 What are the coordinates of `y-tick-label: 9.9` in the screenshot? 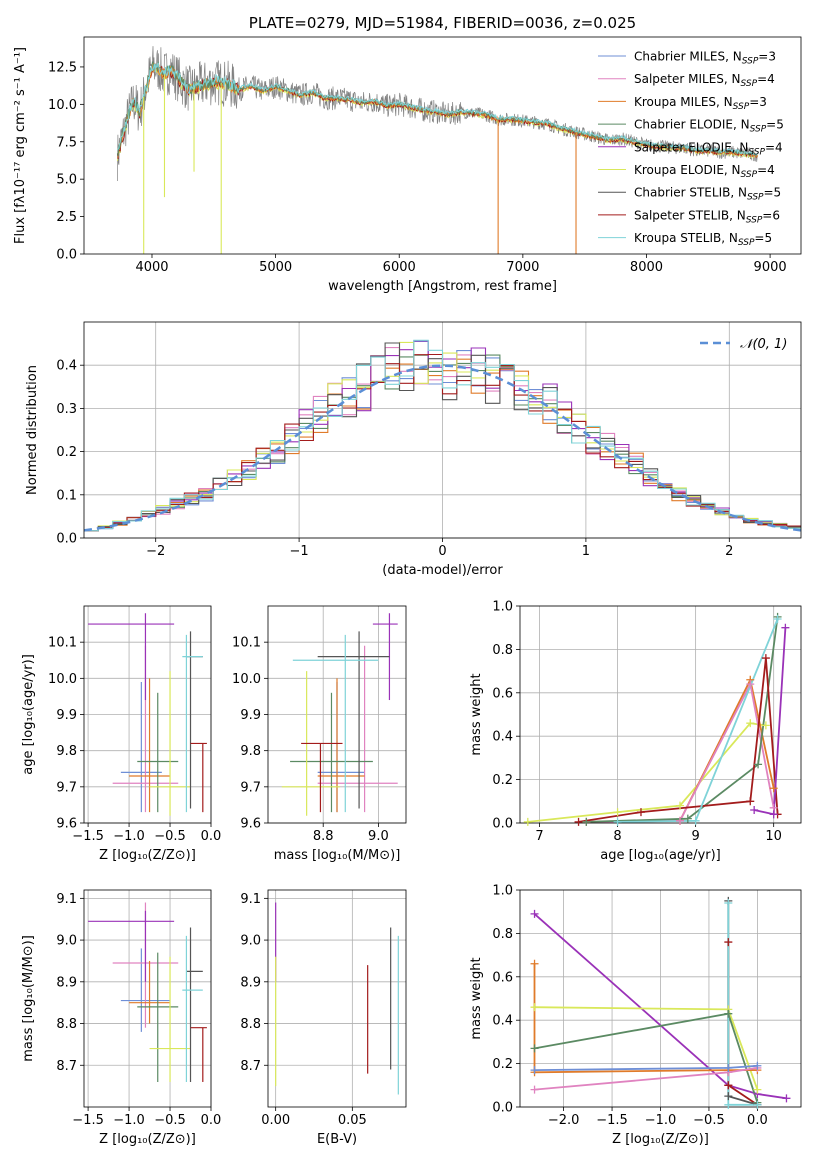 It's located at (66, 715).